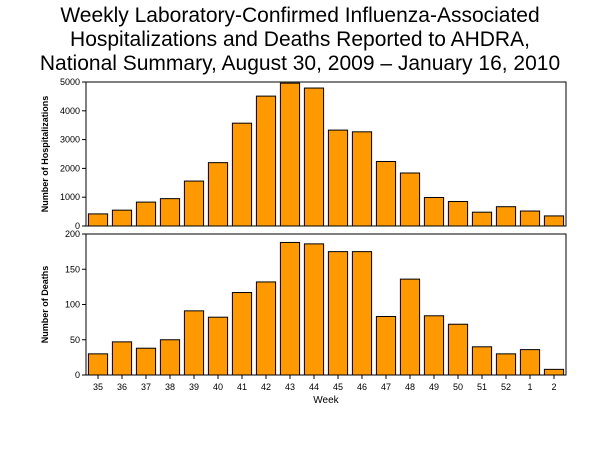 The width and height of the screenshot is (600, 450). What do you see at coordinates (290, 387) in the screenshot?
I see `x-tick-label: 43` at bounding box center [290, 387].